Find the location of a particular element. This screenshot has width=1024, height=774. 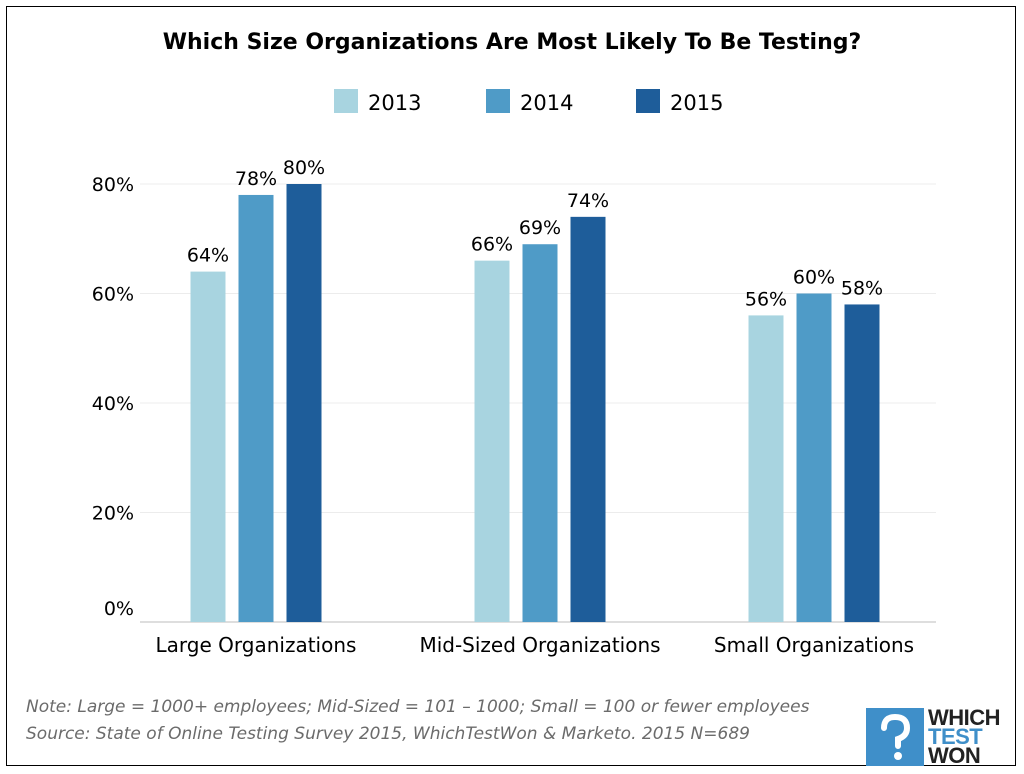

y-tick-label-40: 40% is located at coordinates (113, 404).